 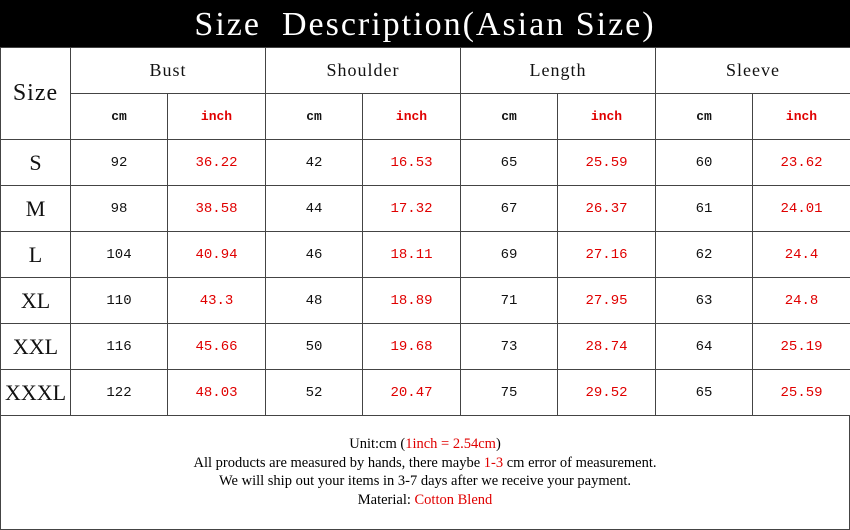 What do you see at coordinates (801, 163) in the screenshot?
I see `inch-value: 23.62` at bounding box center [801, 163].